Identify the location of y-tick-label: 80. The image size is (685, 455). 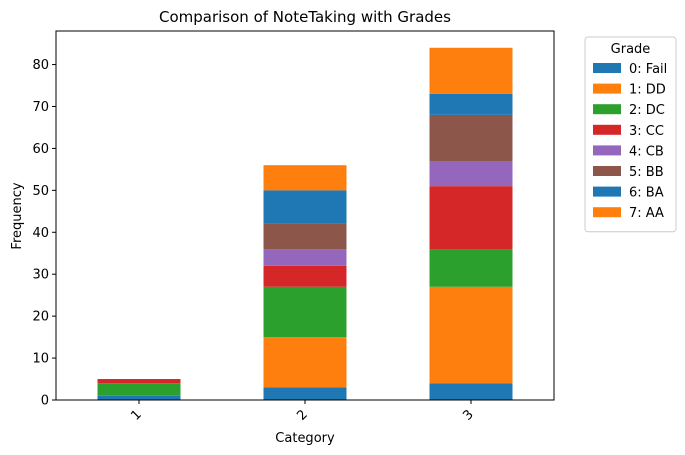
(40, 65).